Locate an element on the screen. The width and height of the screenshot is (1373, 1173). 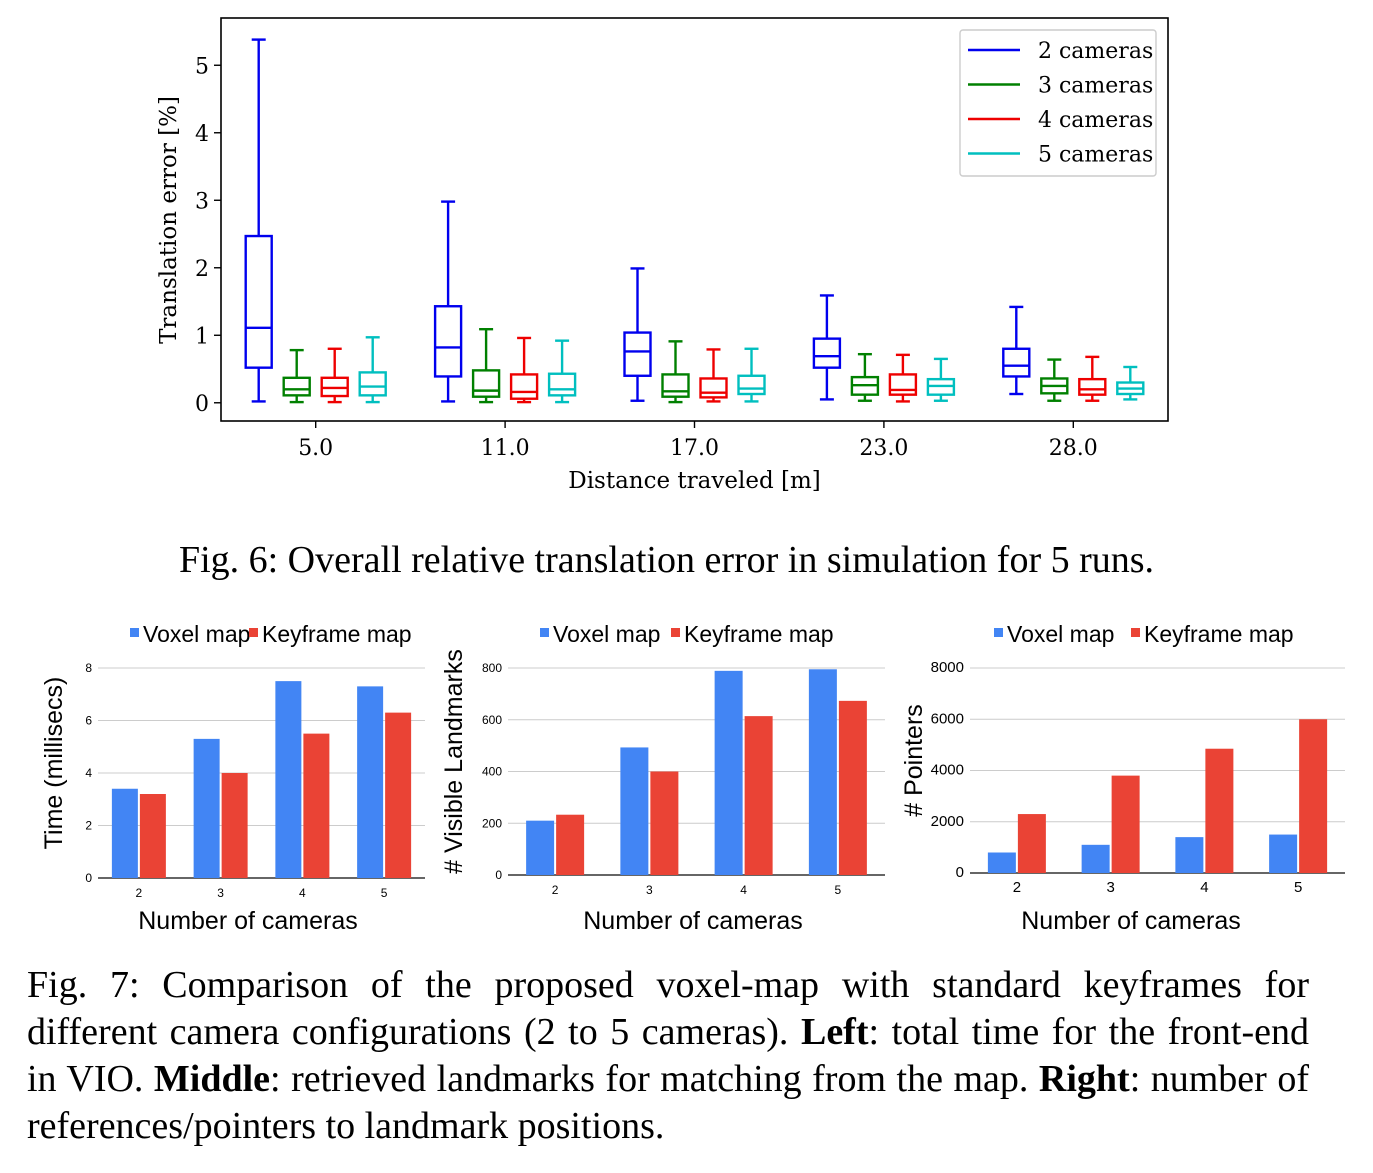
fig7-caption-bold: Left is located at coordinates (834, 1032).